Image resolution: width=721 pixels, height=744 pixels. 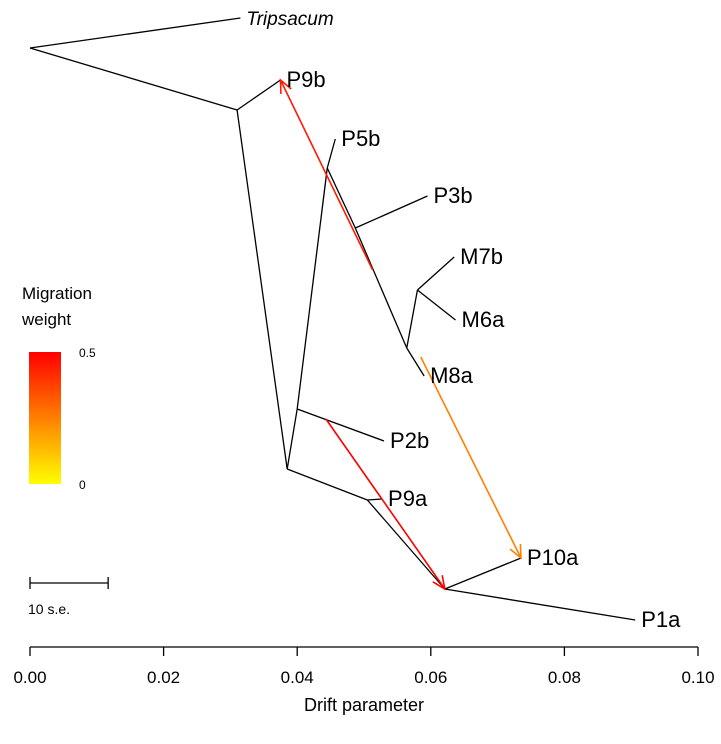 I want to click on edge-root-Tripsacum, so click(x=135, y=33).